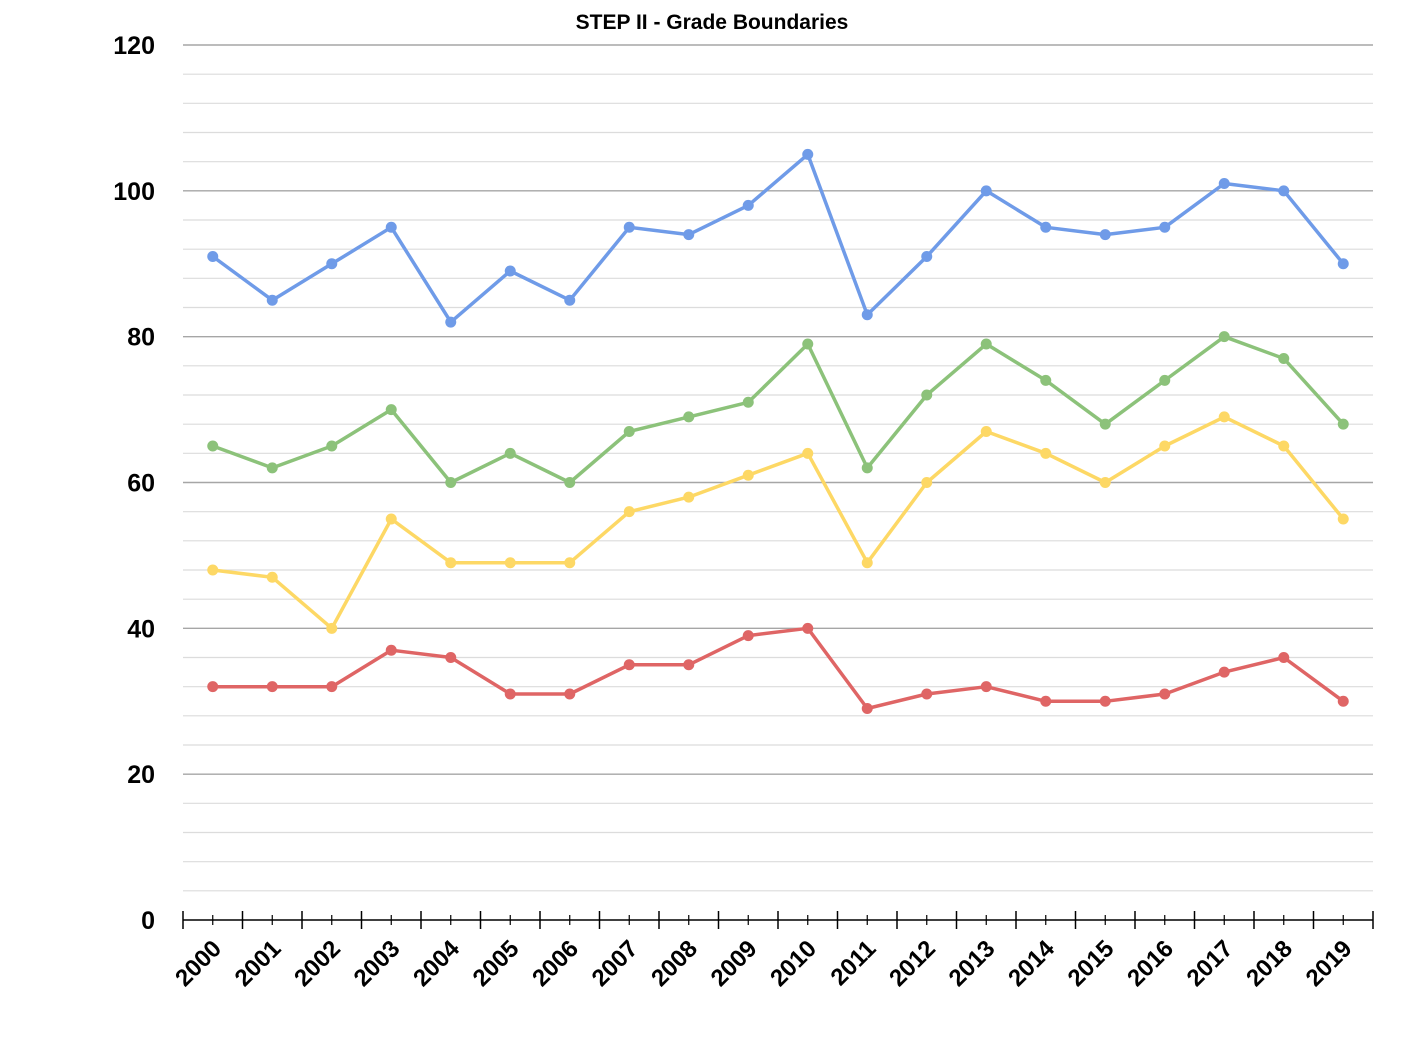 This screenshot has width=1424, height=1038. Describe the element at coordinates (1210, 963) in the screenshot. I see `x-tick-label: 2017` at that location.